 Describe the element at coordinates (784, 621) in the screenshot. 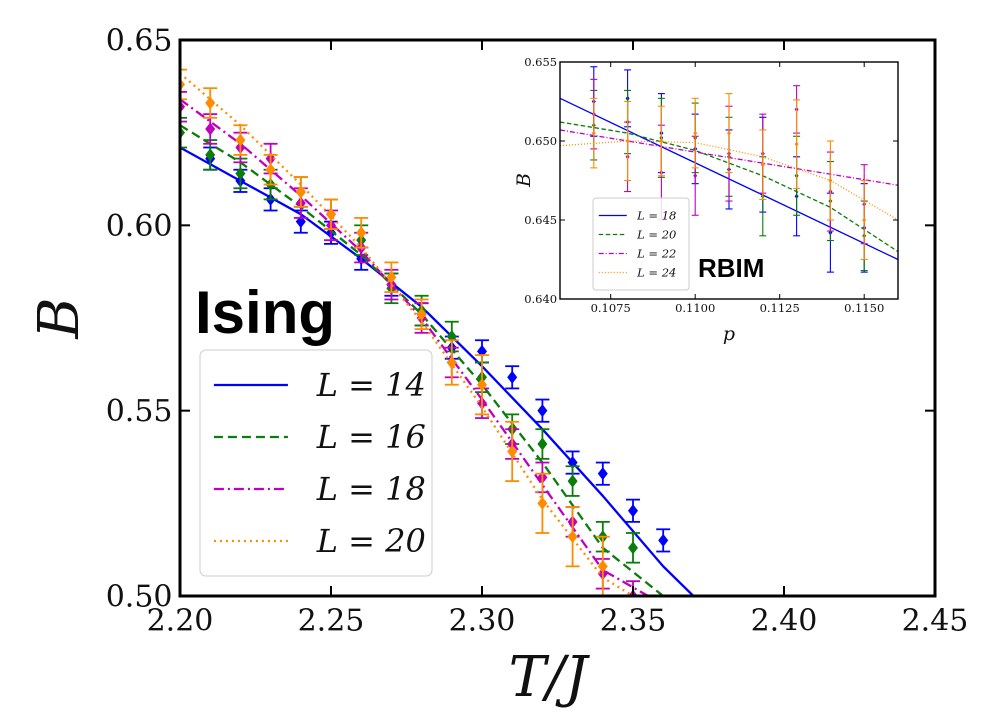

I see `main-x-tick-label: 2.40` at that location.